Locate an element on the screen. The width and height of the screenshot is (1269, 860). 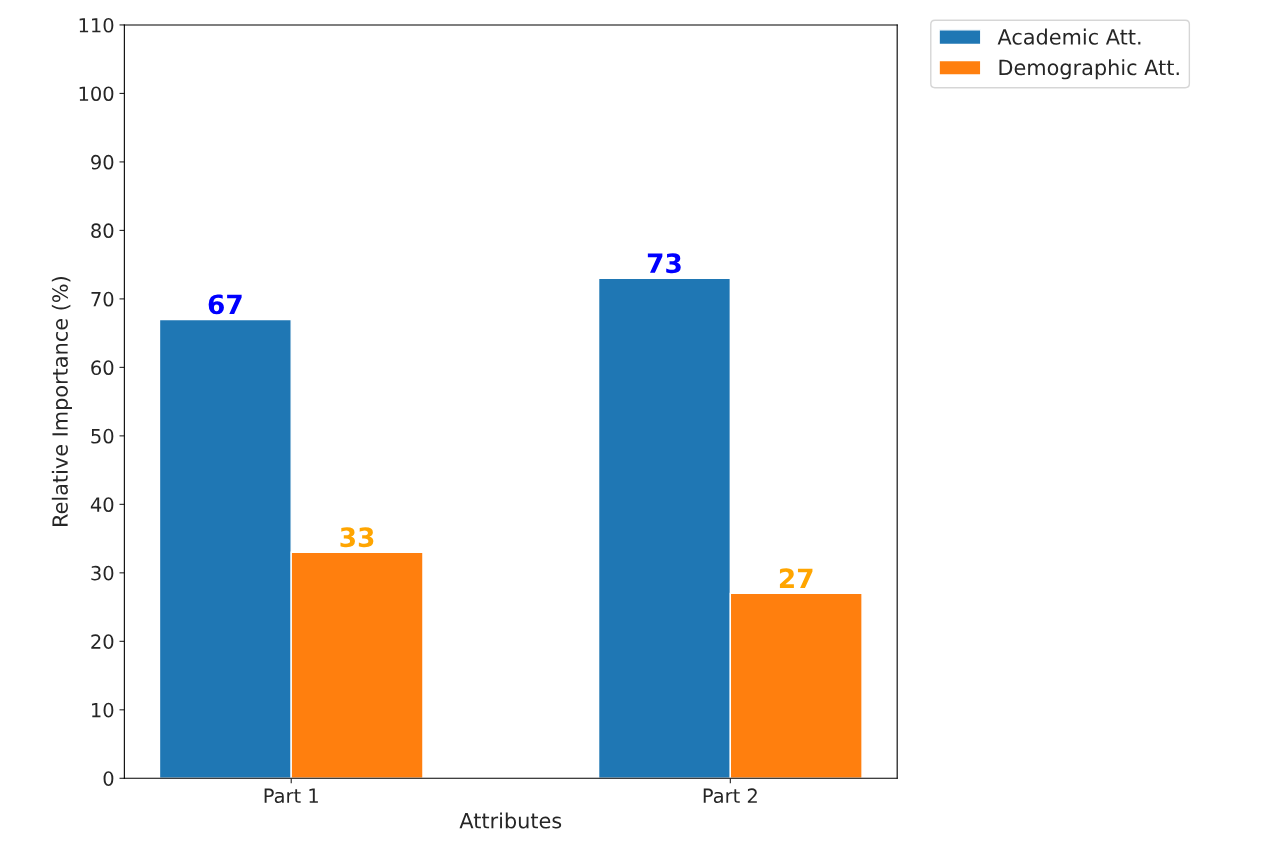
legend-label: Academic Att. is located at coordinates (1069, 36).